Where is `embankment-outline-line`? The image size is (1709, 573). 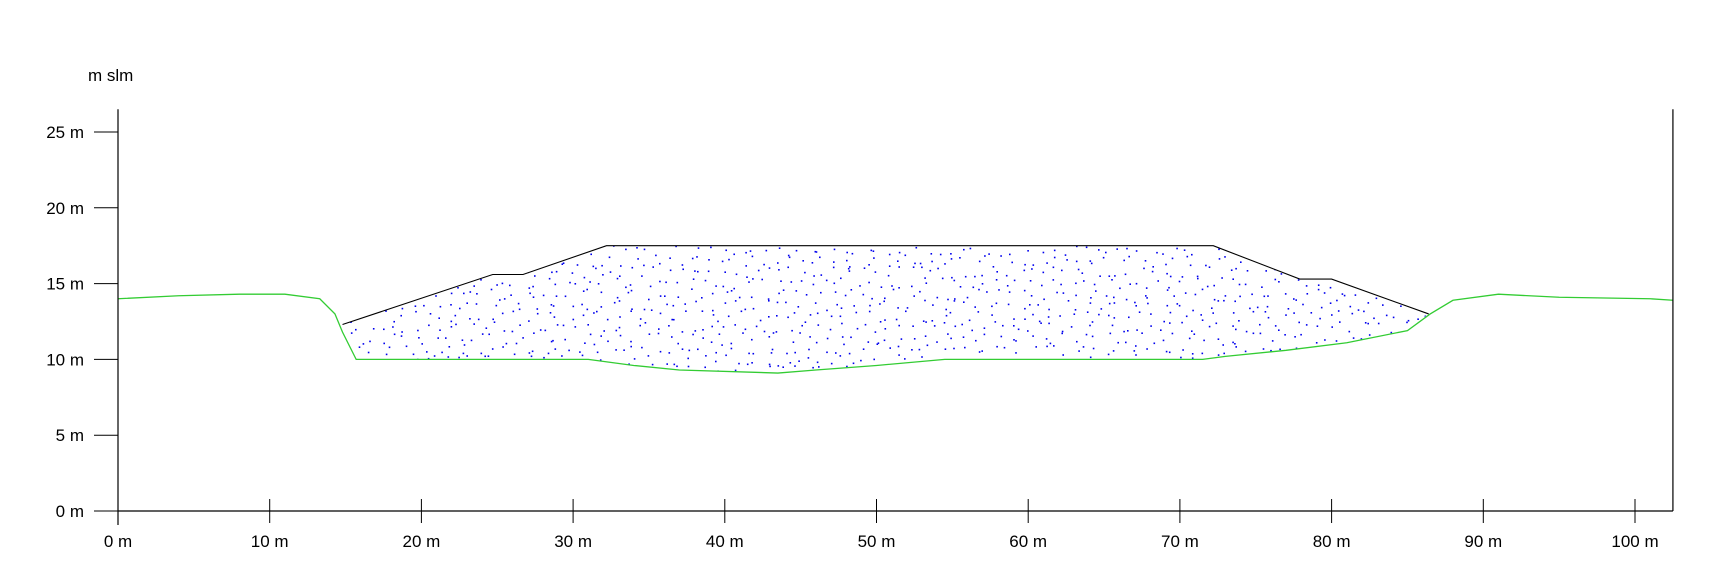 embankment-outline-line is located at coordinates (885, 285).